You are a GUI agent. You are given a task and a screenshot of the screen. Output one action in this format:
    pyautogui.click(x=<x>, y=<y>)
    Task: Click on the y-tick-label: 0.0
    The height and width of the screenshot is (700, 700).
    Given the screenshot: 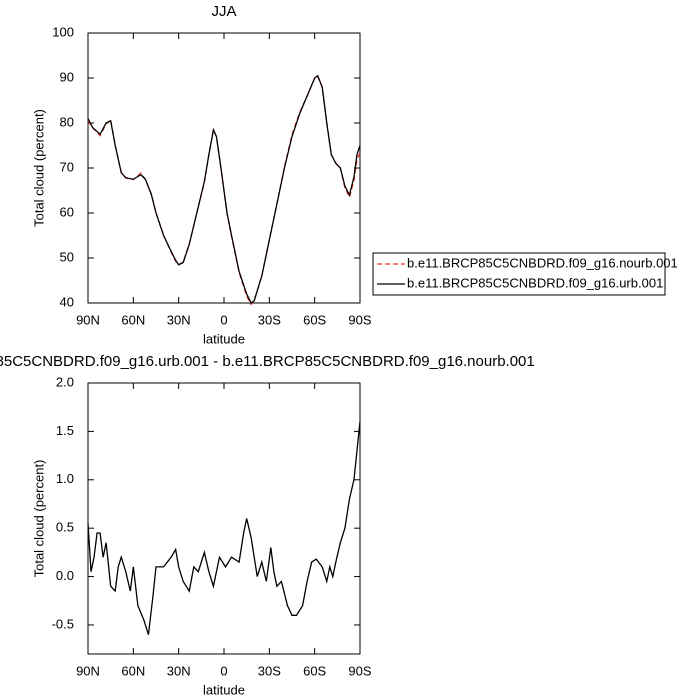 What is the action you would take?
    pyautogui.click(x=65, y=575)
    